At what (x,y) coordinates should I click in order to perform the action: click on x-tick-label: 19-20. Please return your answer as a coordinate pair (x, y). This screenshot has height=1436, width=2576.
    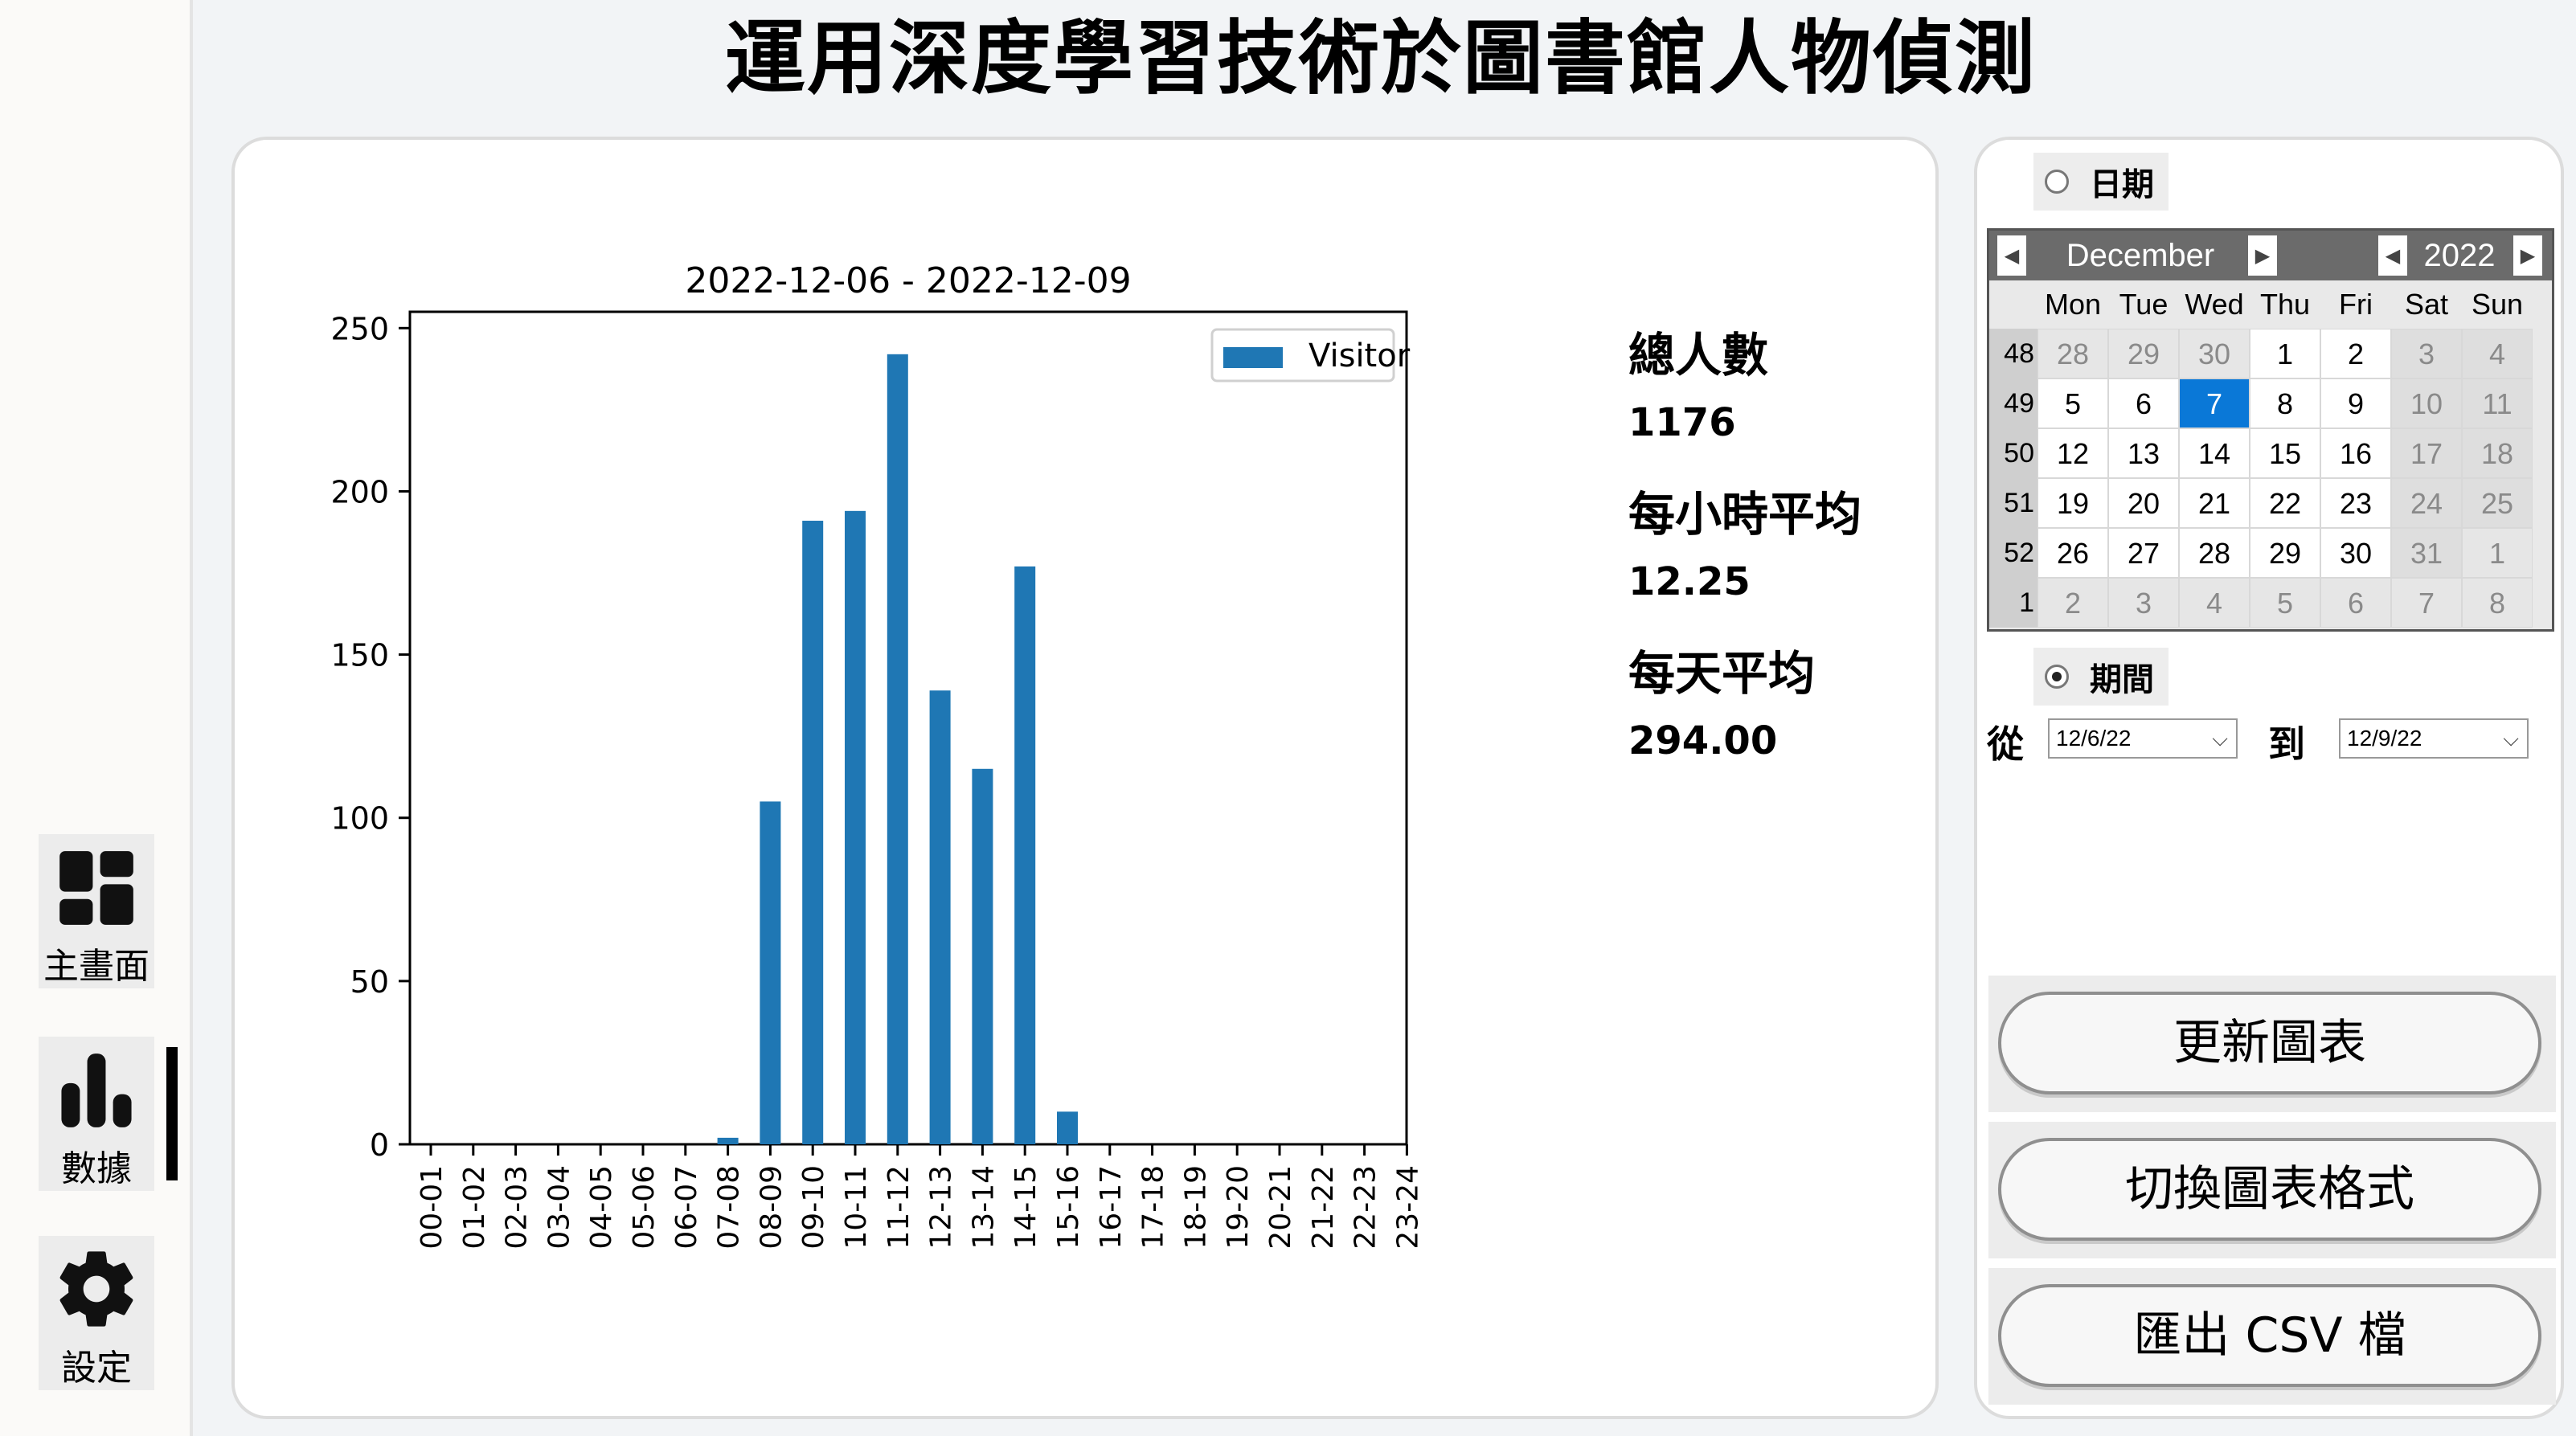
    Looking at the image, I should click on (1238, 1207).